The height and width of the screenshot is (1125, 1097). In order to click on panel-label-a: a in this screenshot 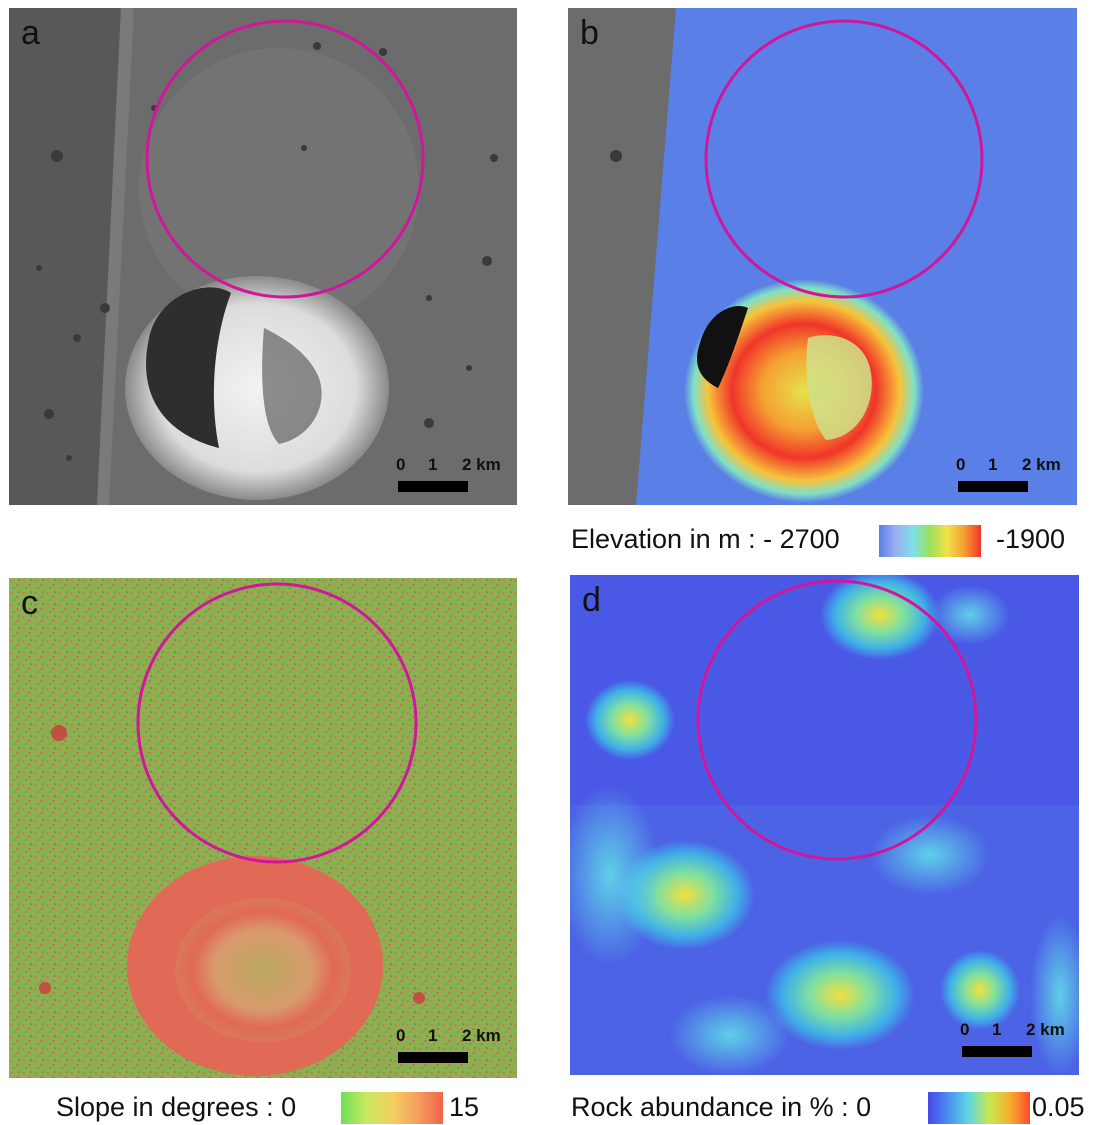, I will do `click(30, 33)`.